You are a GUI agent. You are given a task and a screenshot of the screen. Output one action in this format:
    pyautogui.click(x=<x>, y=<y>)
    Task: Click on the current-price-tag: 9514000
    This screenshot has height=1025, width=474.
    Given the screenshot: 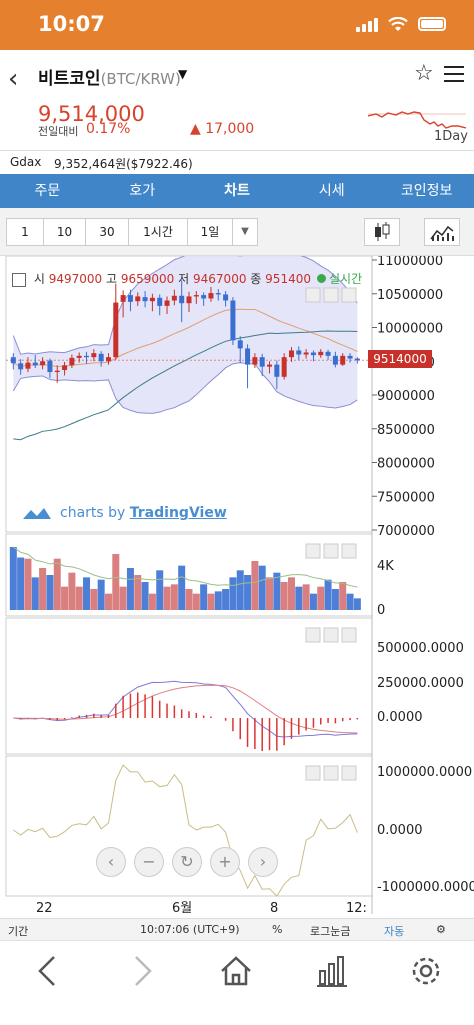 What is the action you would take?
    pyautogui.click(x=400, y=359)
    